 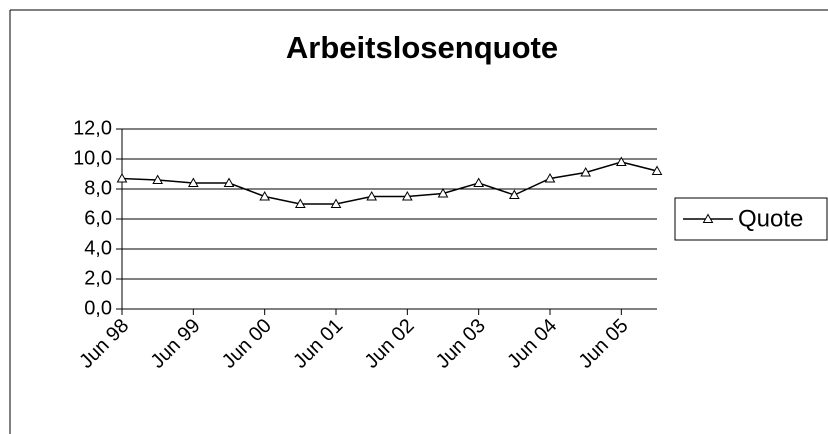 I want to click on x-tick-label: Jun 05, so click(x=604, y=344).